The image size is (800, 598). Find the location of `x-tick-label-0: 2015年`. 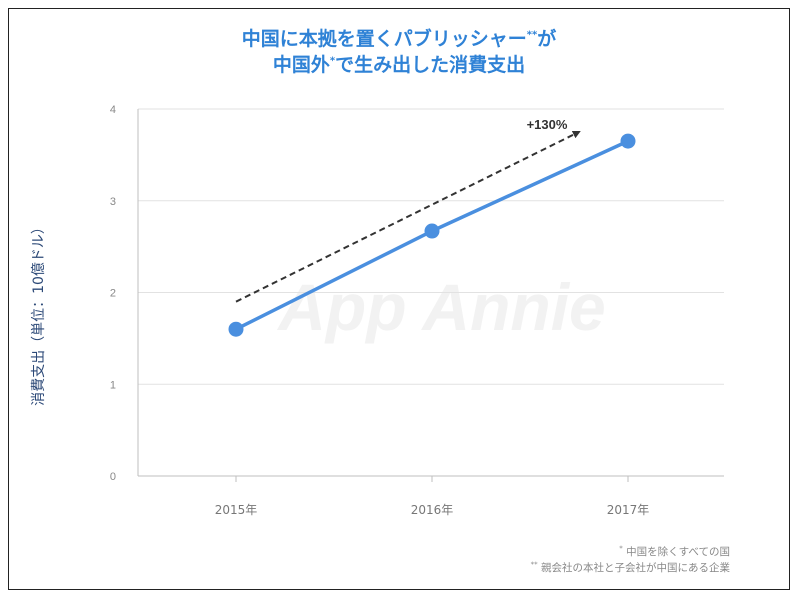

x-tick-label-0: 2015年 is located at coordinates (236, 510).